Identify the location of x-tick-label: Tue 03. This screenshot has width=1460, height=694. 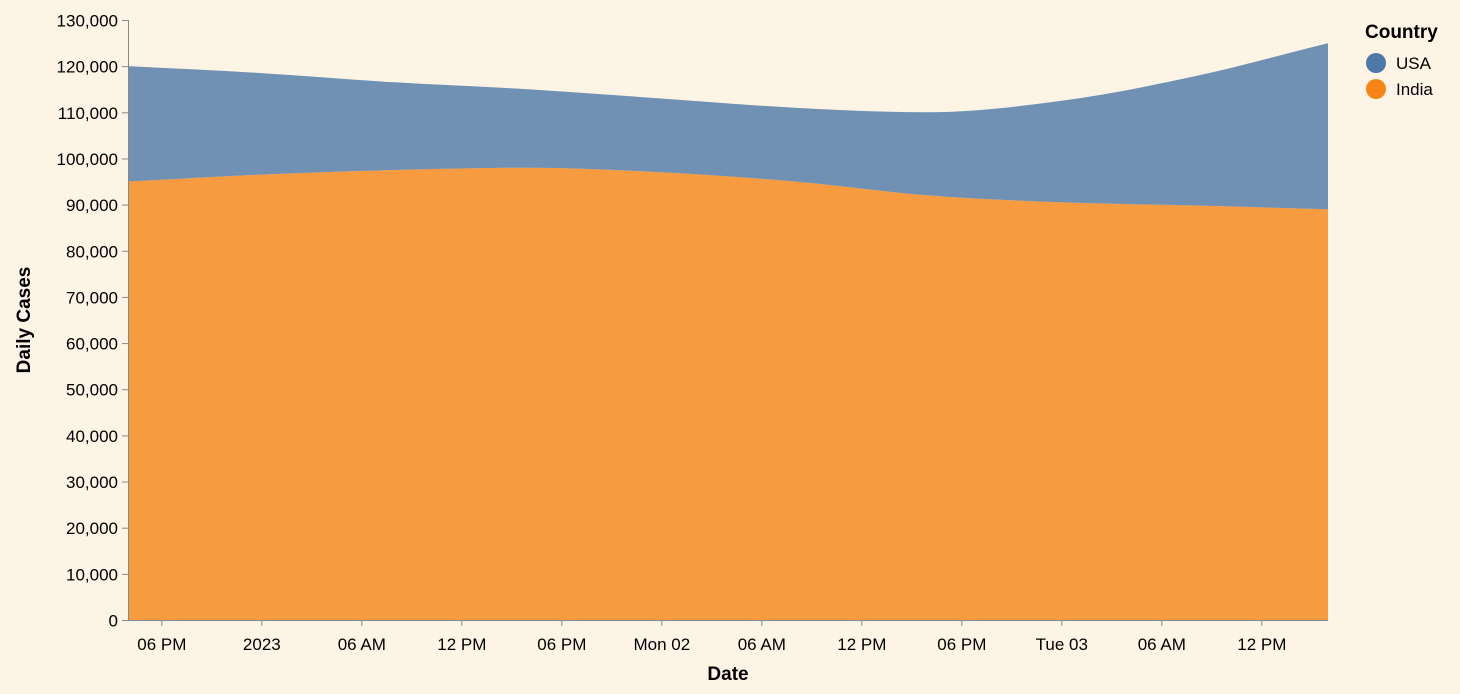
(1062, 644).